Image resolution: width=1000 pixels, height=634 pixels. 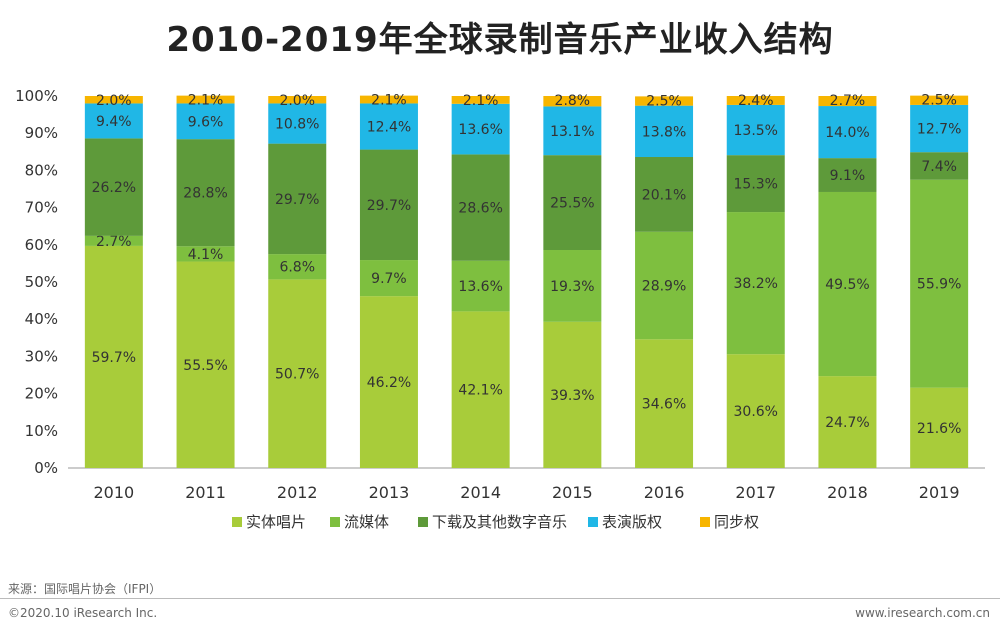 What do you see at coordinates (36, 96) in the screenshot?
I see `y-tick-label: 100%` at bounding box center [36, 96].